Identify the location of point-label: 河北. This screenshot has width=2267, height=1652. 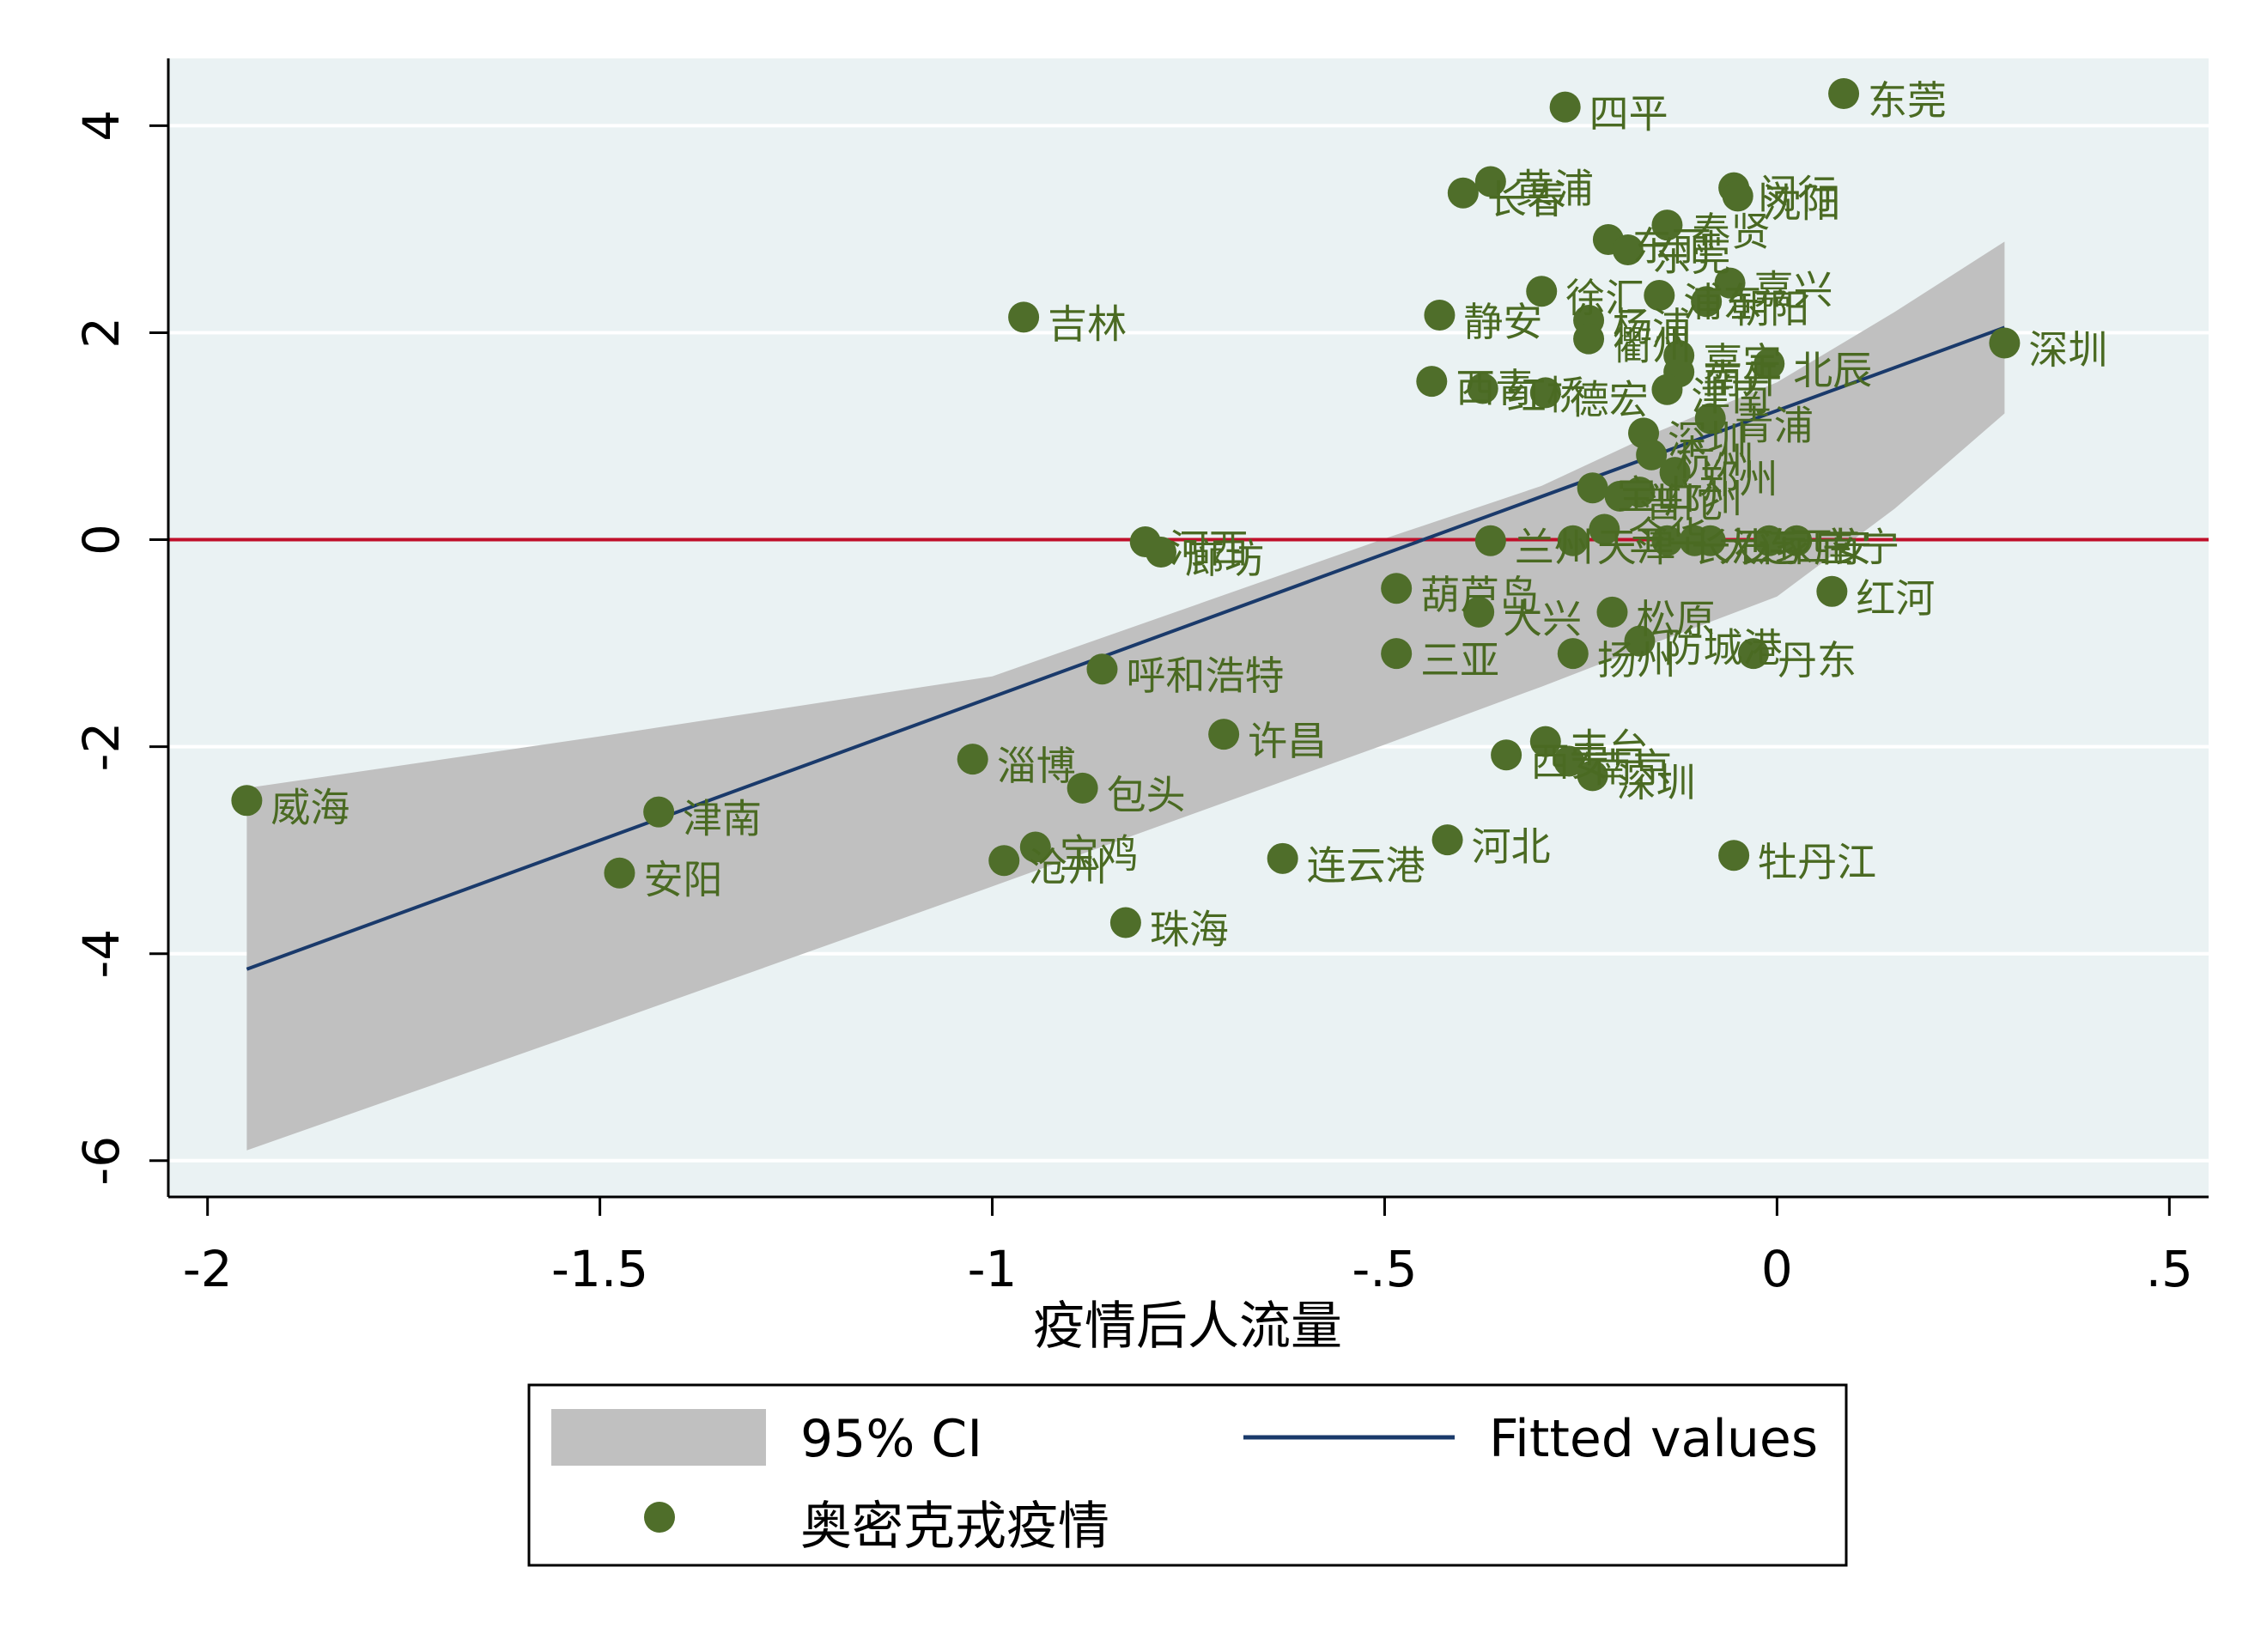
(1511, 846).